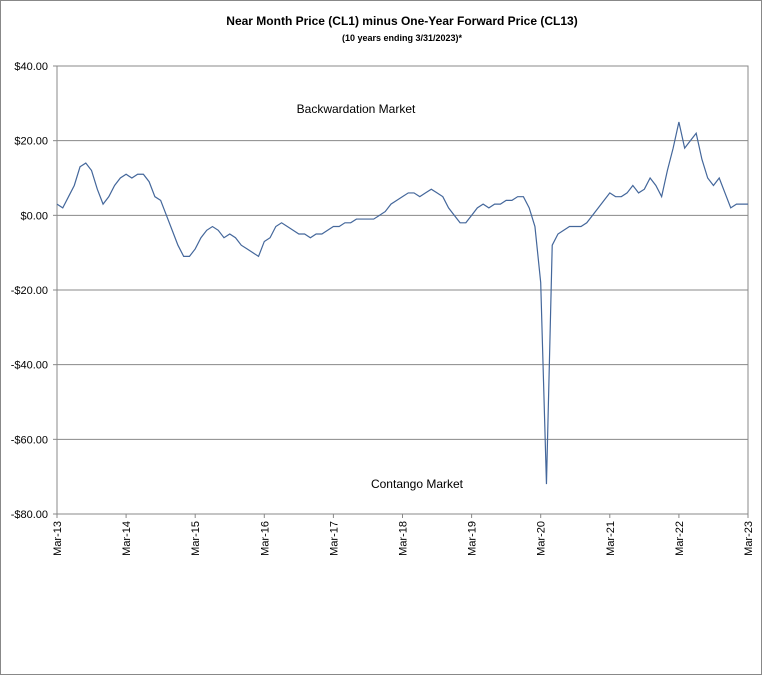  I want to click on x-tick-label: Mar-23, so click(749, 538).